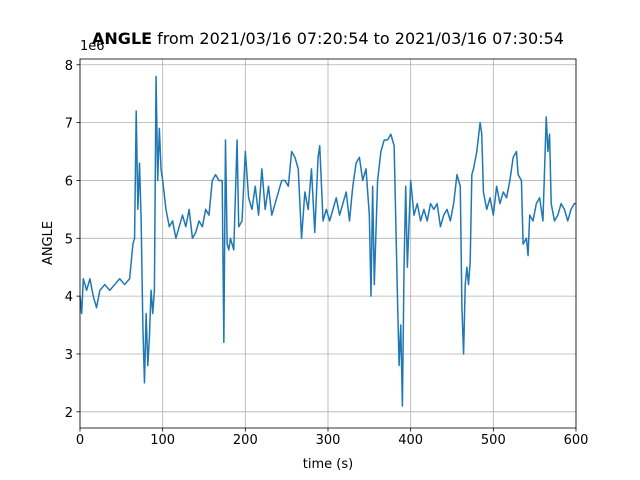  I want to click on y-tick-label: 2, so click(69, 413).